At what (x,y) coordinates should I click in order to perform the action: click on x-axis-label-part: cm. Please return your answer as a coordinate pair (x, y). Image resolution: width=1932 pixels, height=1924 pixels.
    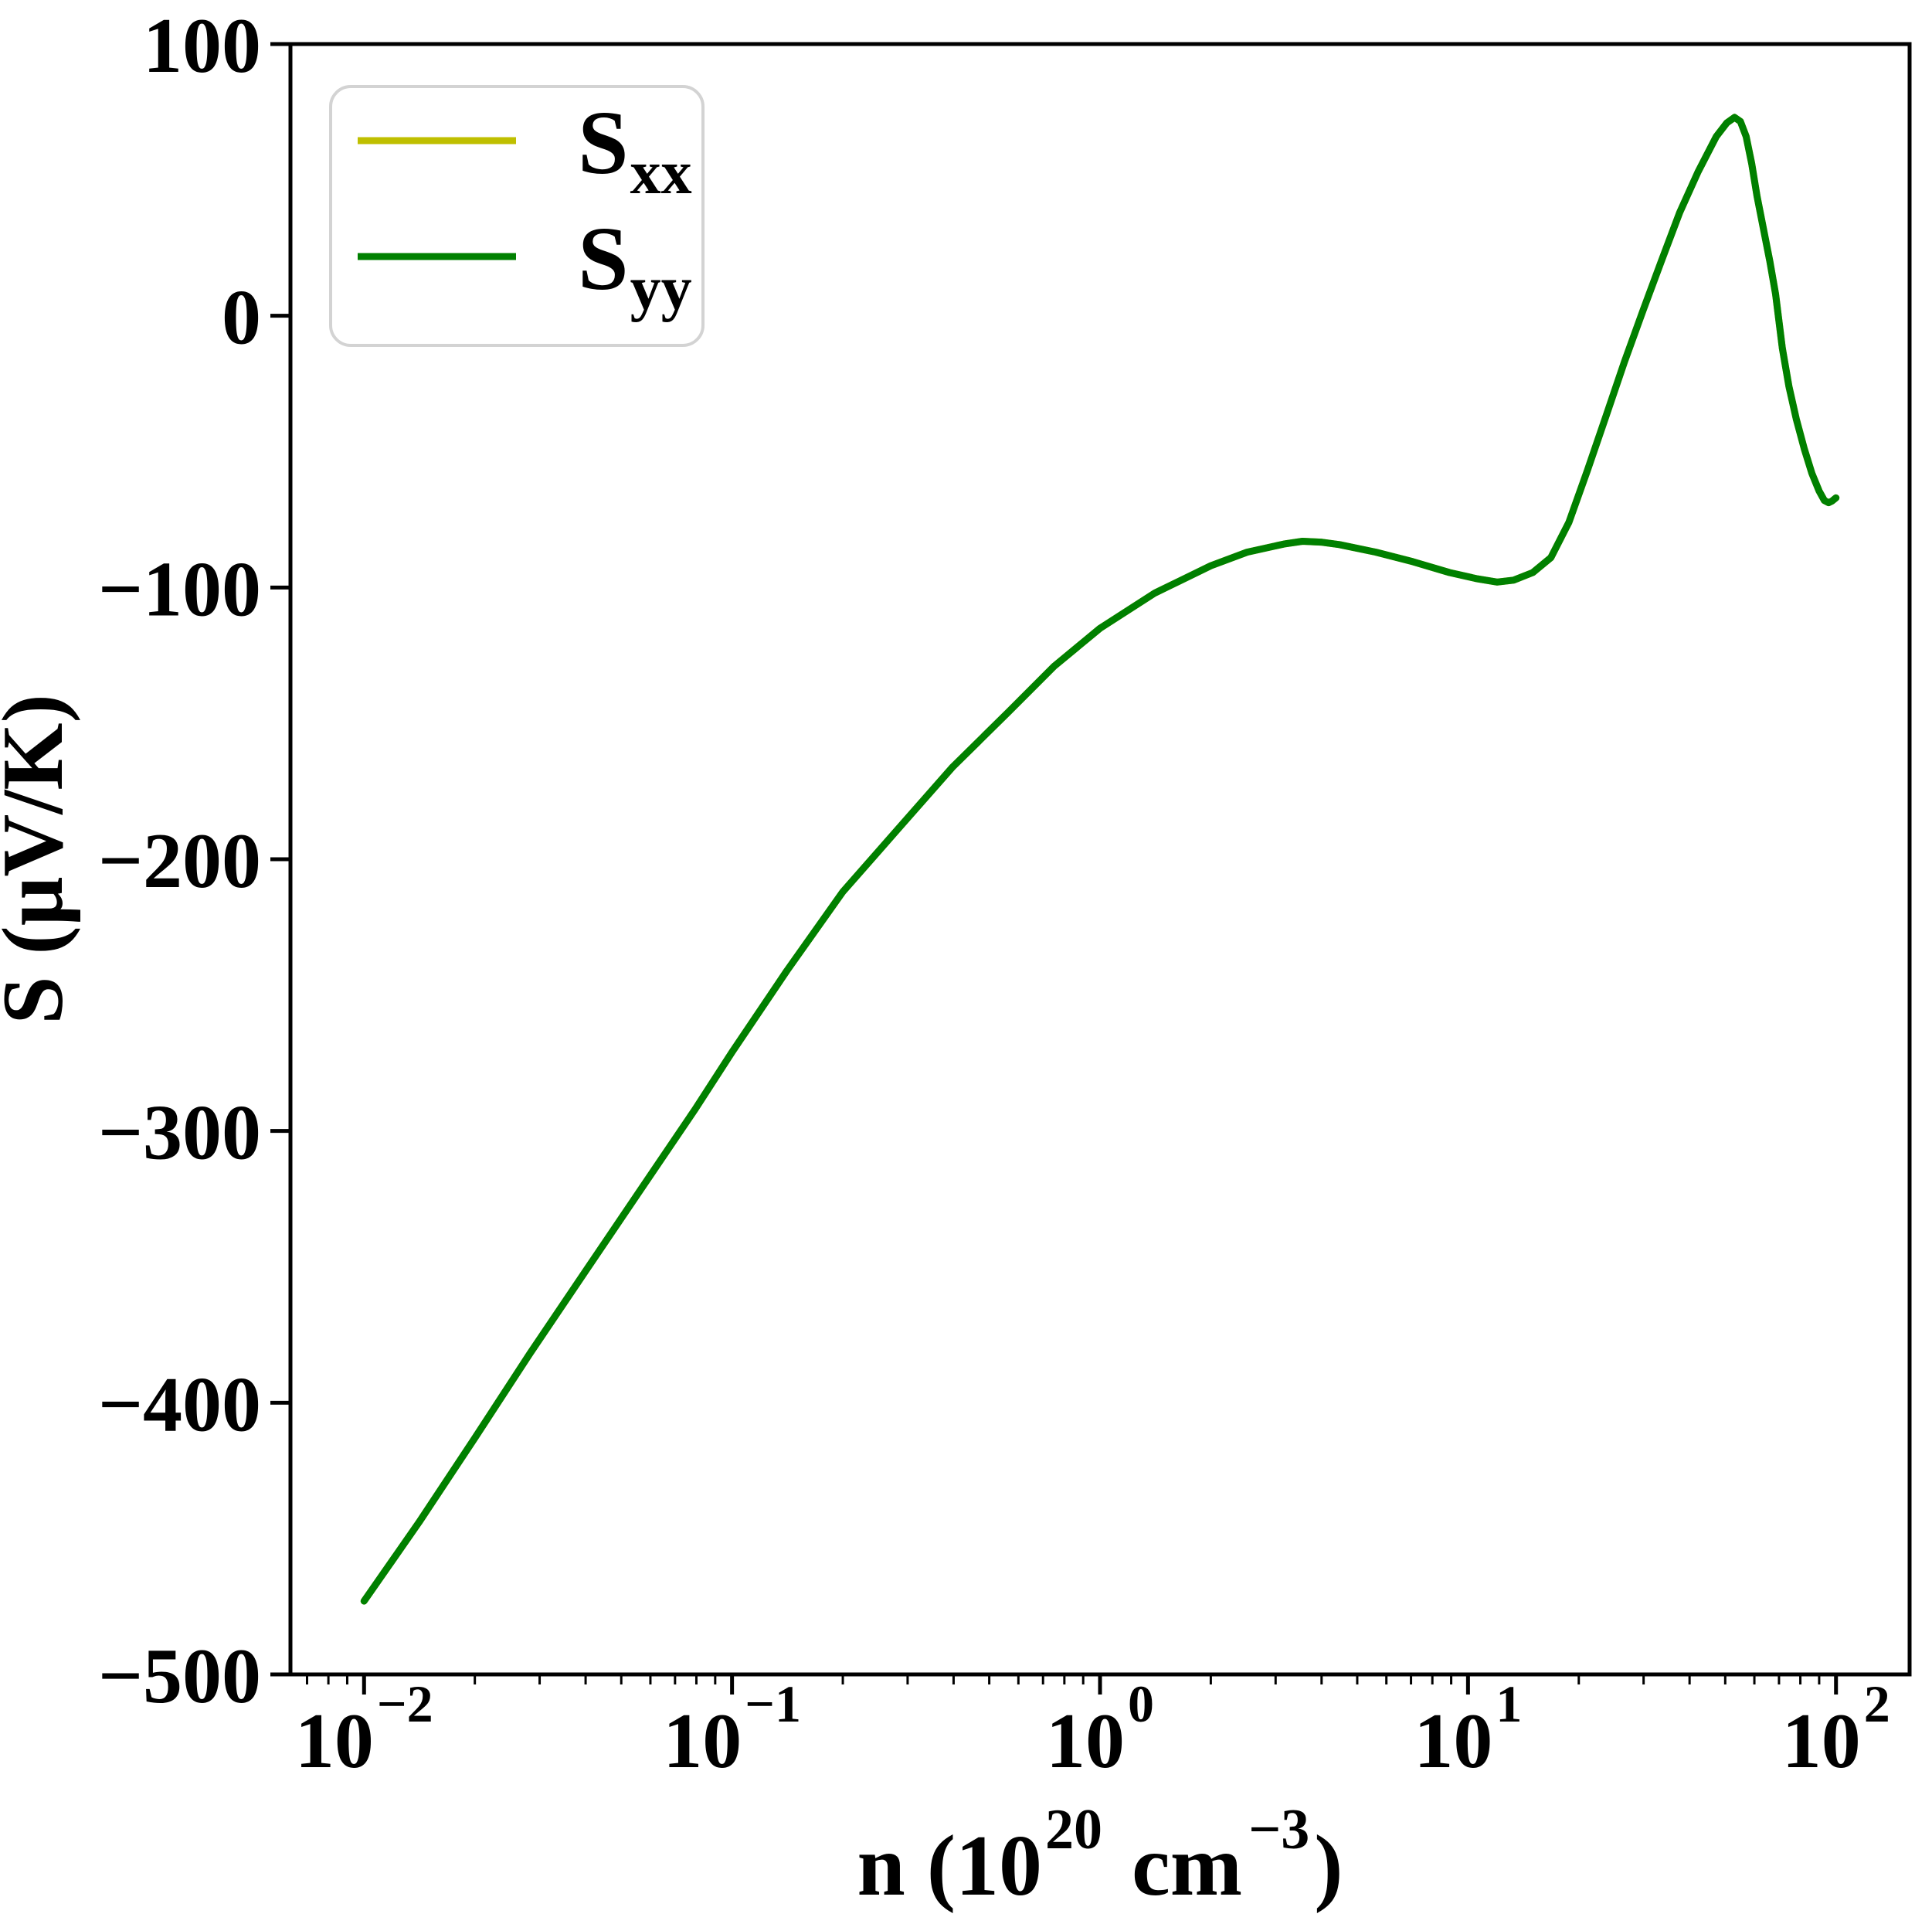
    Looking at the image, I should click on (1176, 1866).